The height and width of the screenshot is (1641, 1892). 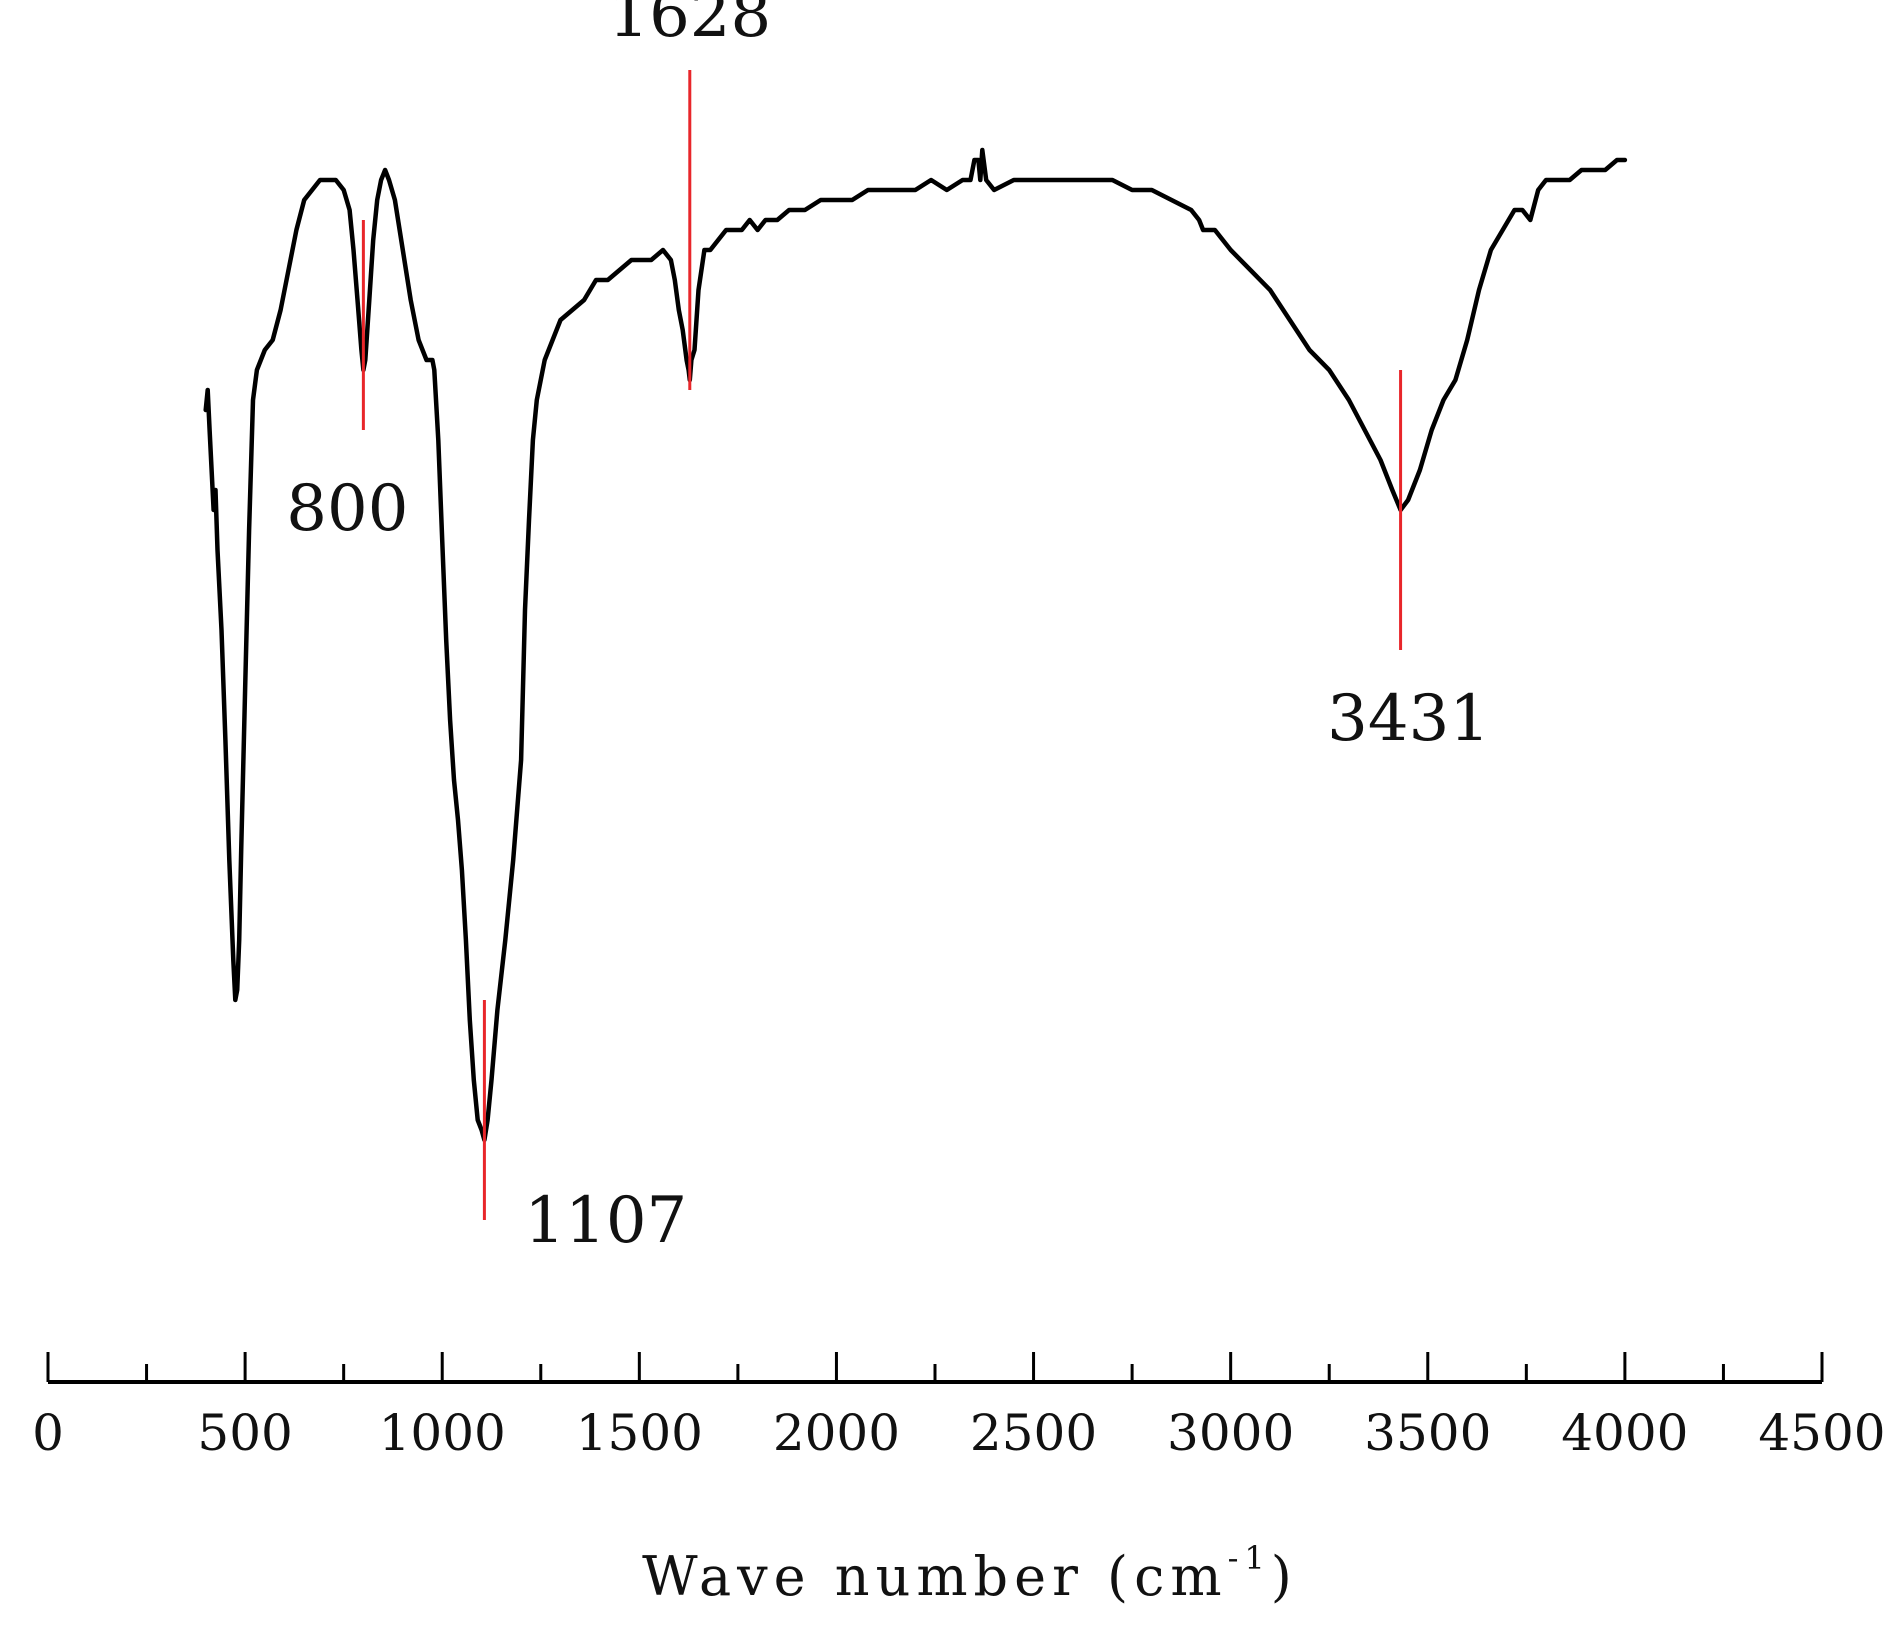 What do you see at coordinates (48, 1433) in the screenshot?
I see `x-tick-label: 0` at bounding box center [48, 1433].